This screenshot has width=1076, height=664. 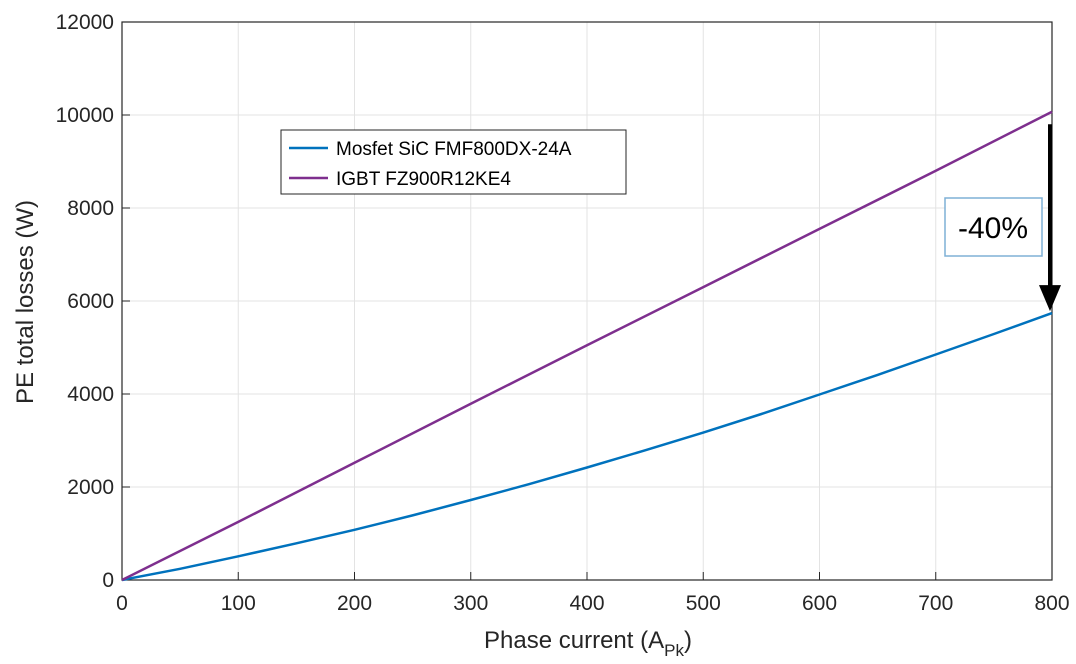 I want to click on y-tick-label: 4000, so click(x=90, y=394).